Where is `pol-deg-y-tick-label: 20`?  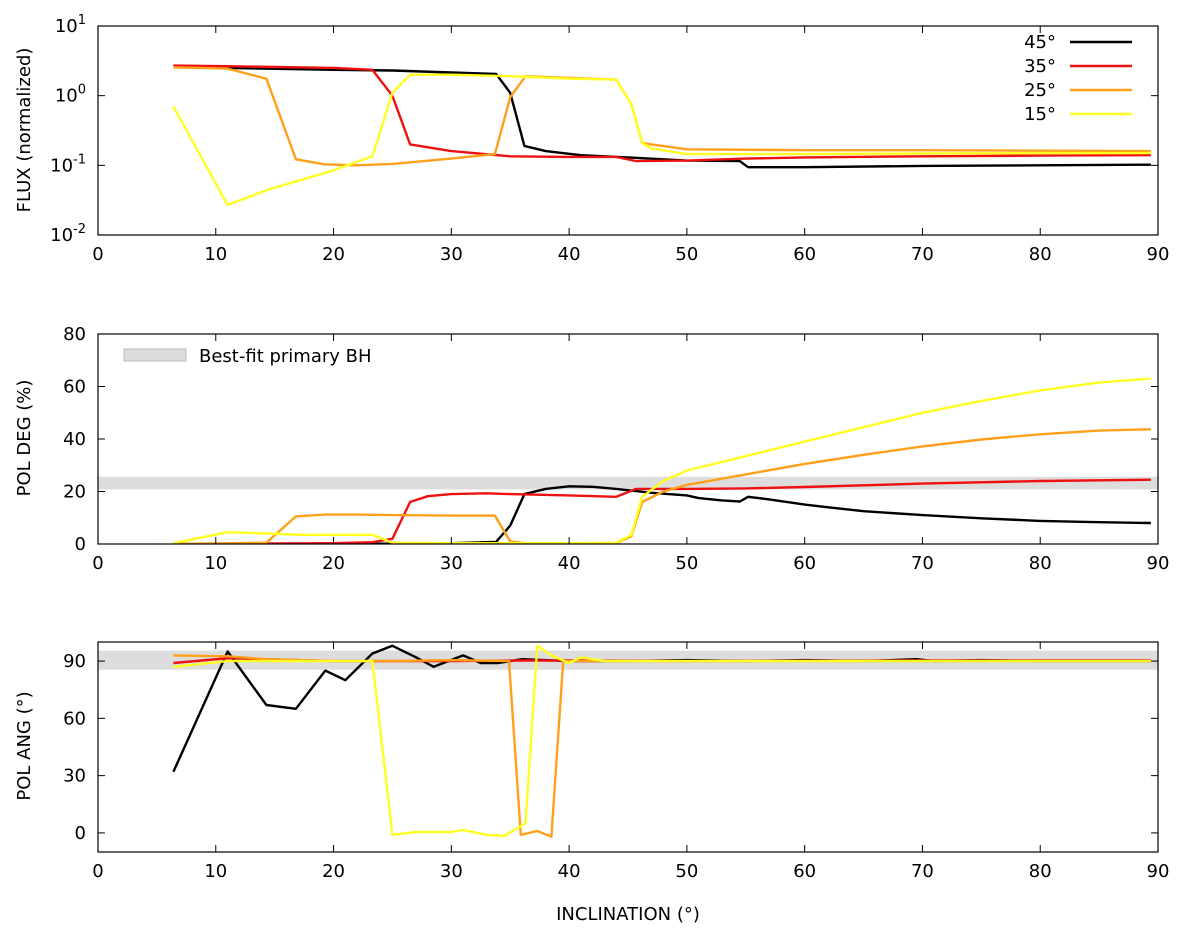
pol-deg-y-tick-label: 20 is located at coordinates (74, 492).